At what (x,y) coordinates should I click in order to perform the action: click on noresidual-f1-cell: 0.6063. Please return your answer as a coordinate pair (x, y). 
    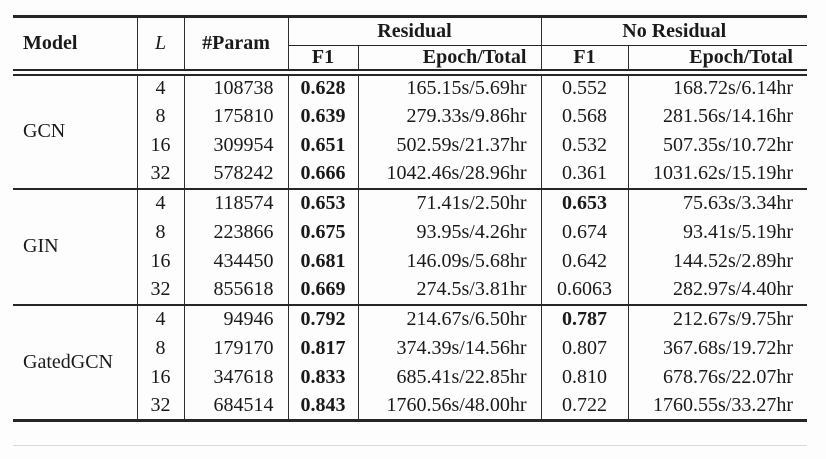
    Looking at the image, I should click on (585, 290).